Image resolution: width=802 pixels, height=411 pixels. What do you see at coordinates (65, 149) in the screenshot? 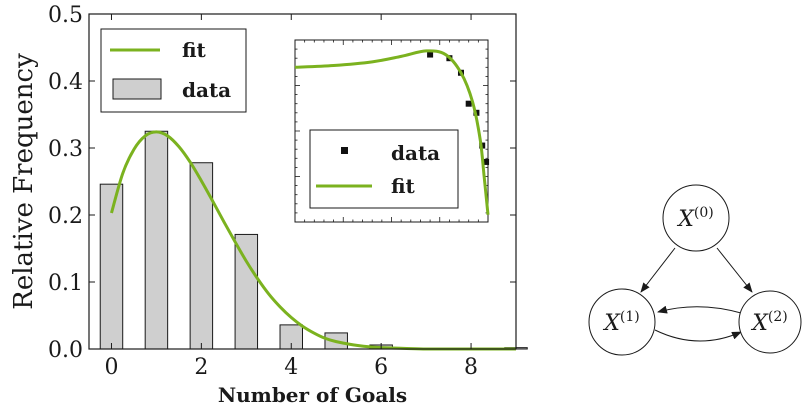
I see `y-tick-label: 0.3` at bounding box center [65, 149].